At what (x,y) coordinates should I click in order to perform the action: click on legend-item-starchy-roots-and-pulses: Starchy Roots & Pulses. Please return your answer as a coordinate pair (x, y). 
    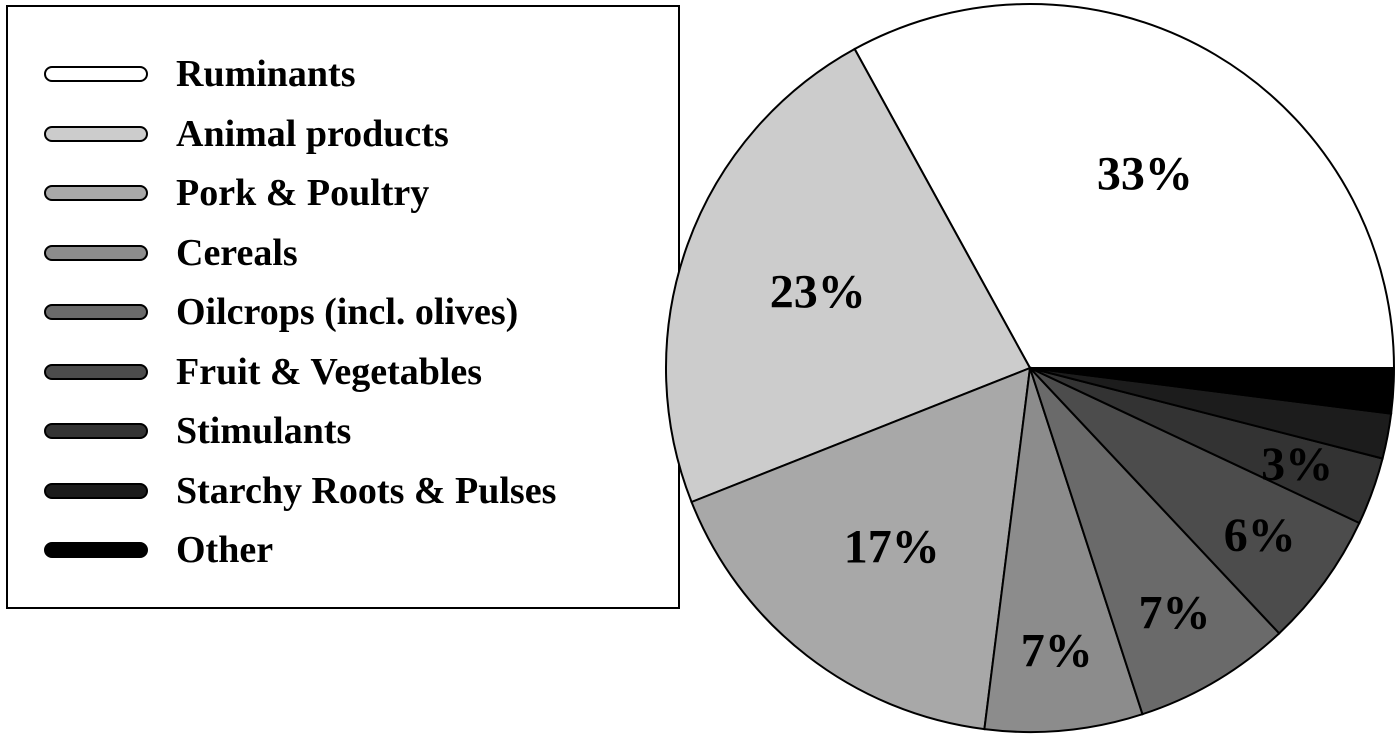
    Looking at the image, I should click on (300, 490).